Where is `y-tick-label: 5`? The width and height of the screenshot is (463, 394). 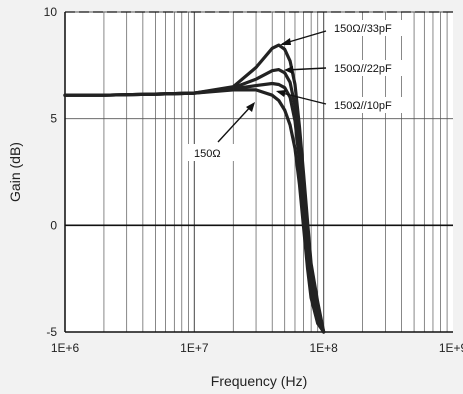 y-tick-label: 5 is located at coordinates (53, 119).